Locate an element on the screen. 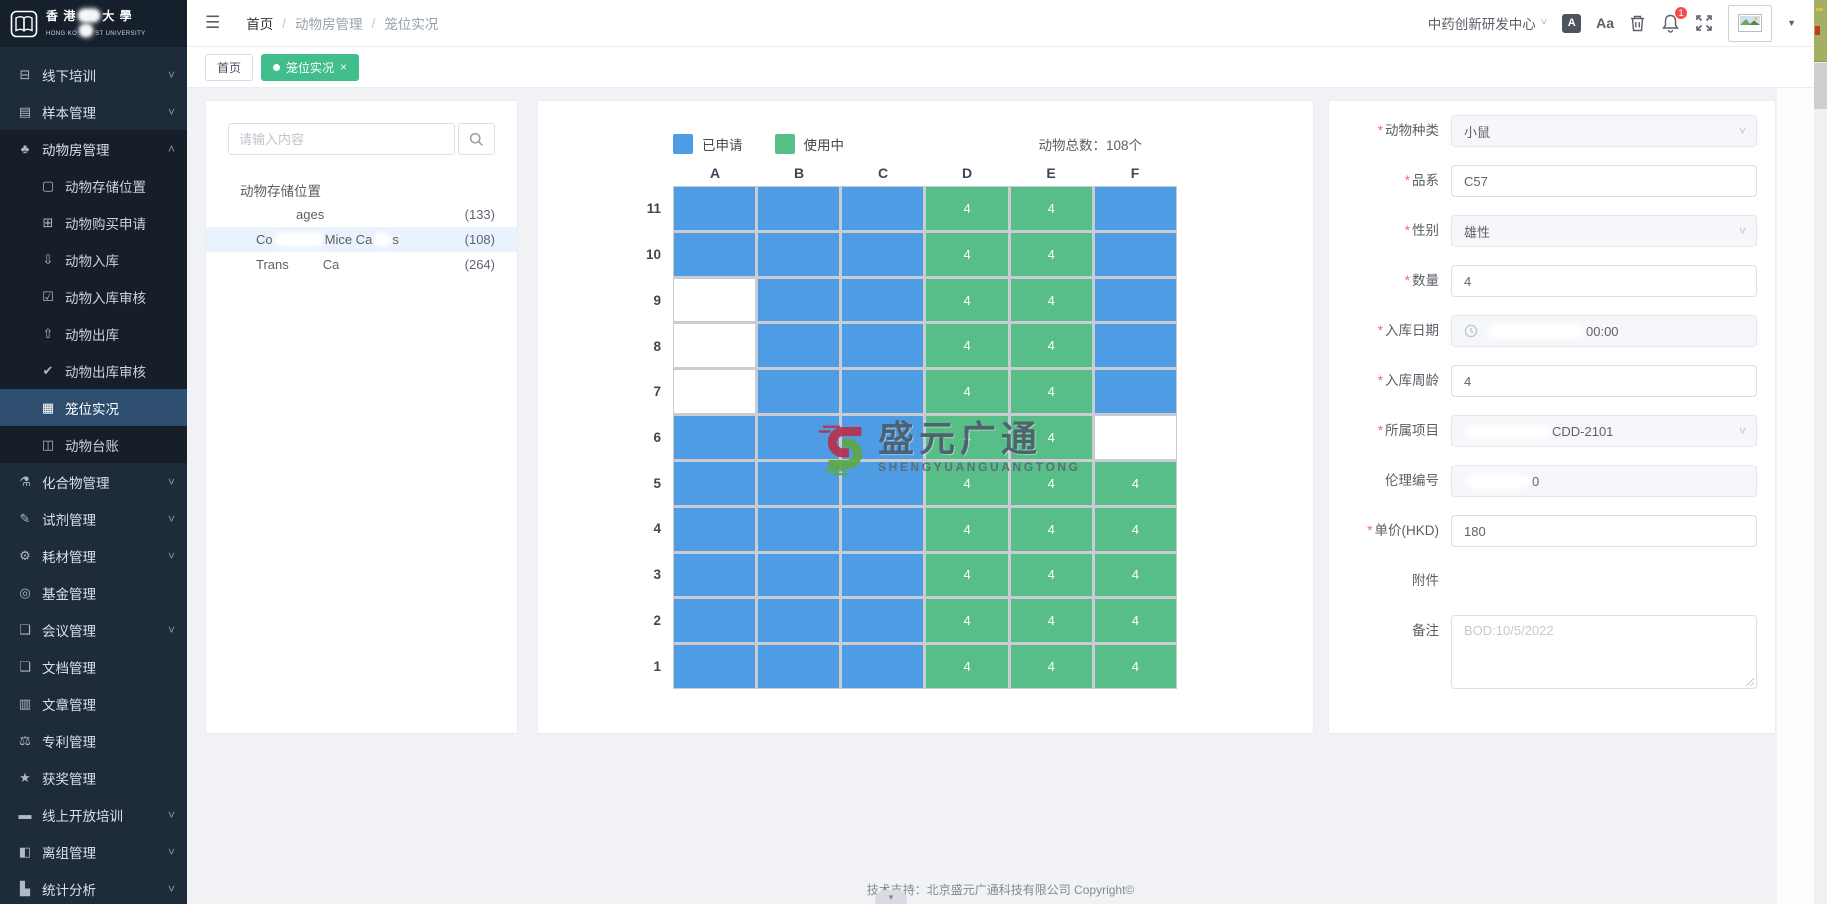  cage-cell-B6 is located at coordinates (799, 437).